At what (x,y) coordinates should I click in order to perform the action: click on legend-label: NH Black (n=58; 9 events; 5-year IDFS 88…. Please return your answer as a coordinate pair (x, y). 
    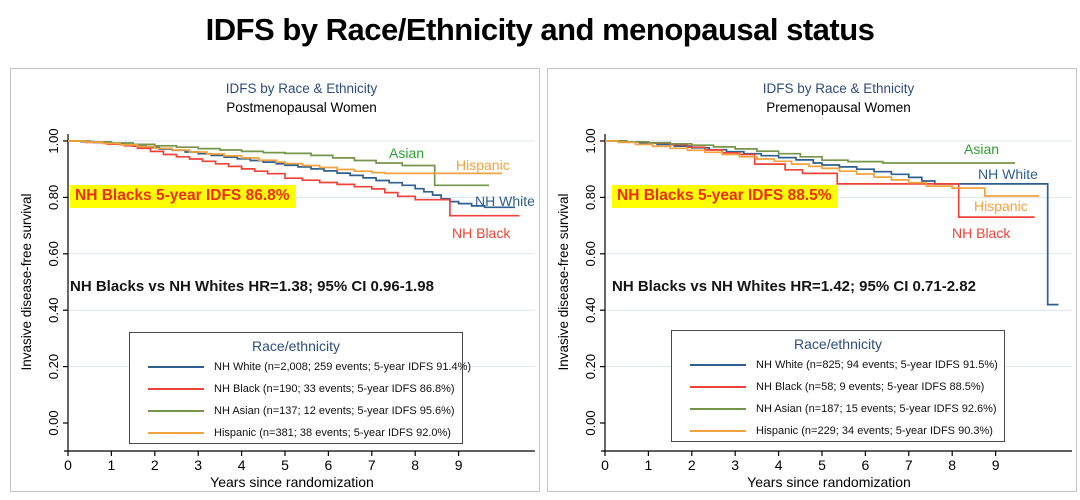
    Looking at the image, I should click on (870, 387).